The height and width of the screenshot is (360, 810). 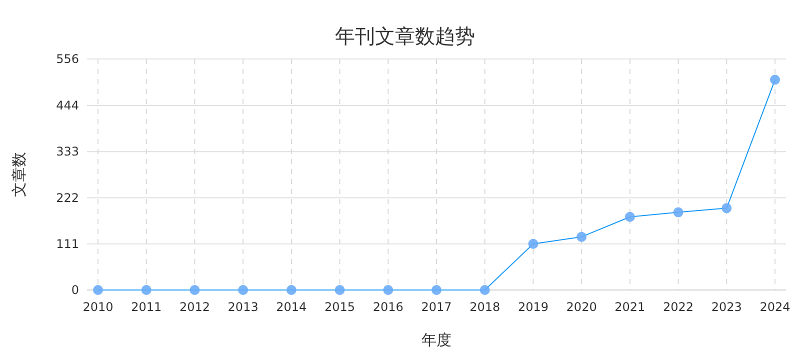 What do you see at coordinates (775, 307) in the screenshot?
I see `x-tick-label: 2024` at bounding box center [775, 307].